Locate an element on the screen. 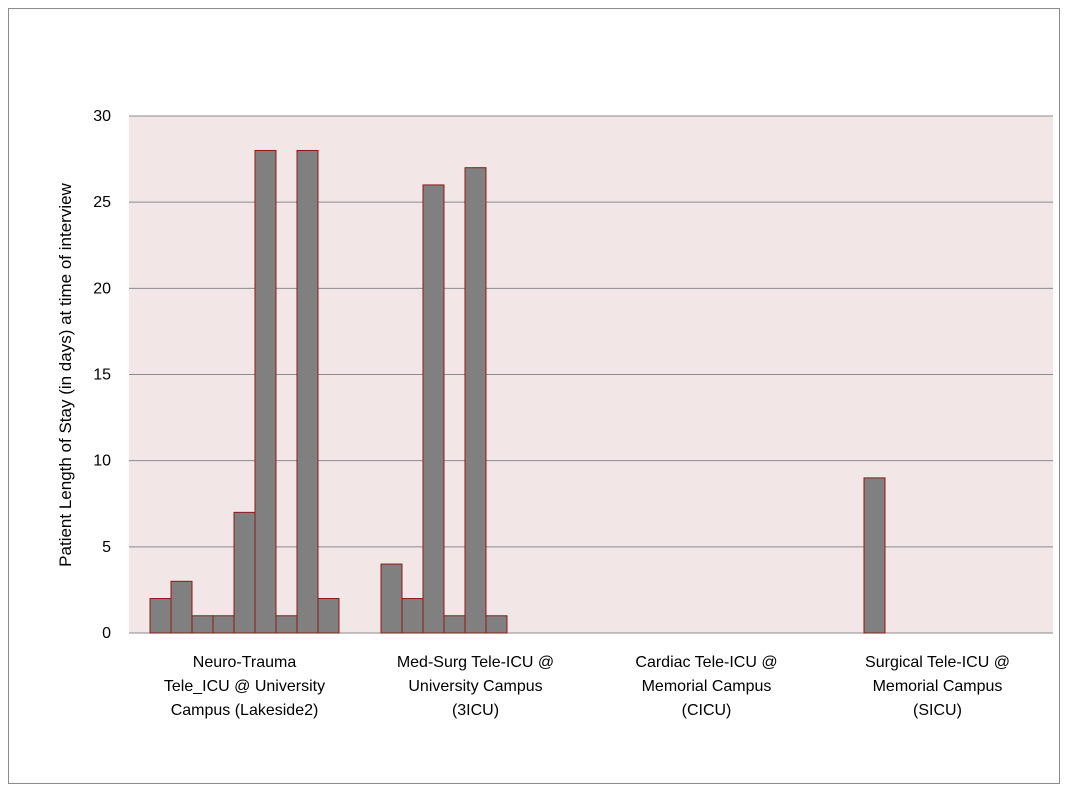 The height and width of the screenshot is (792, 1069). x-category-label: Cardiac Tele-ICU @ Memorial Campus (CICU) is located at coordinates (706, 686).